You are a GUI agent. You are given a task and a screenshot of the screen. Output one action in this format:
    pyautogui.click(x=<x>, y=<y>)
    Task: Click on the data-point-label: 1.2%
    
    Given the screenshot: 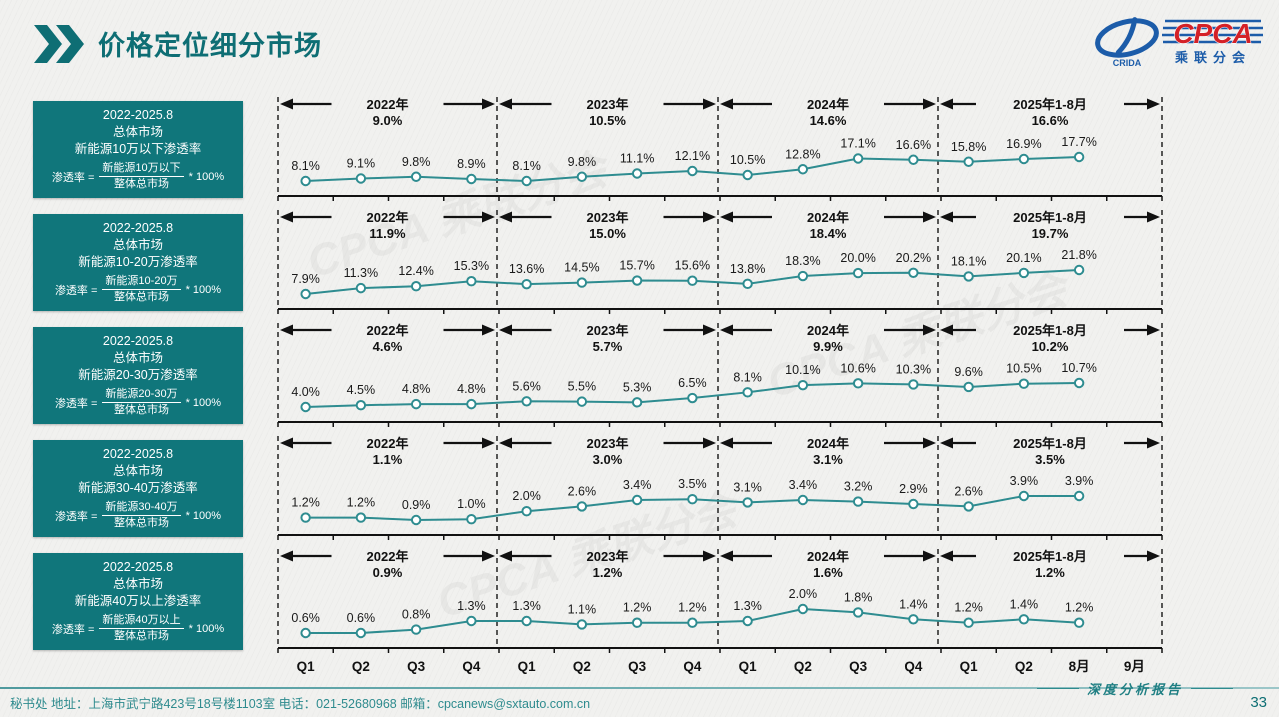 What is the action you would take?
    pyautogui.click(x=305, y=503)
    